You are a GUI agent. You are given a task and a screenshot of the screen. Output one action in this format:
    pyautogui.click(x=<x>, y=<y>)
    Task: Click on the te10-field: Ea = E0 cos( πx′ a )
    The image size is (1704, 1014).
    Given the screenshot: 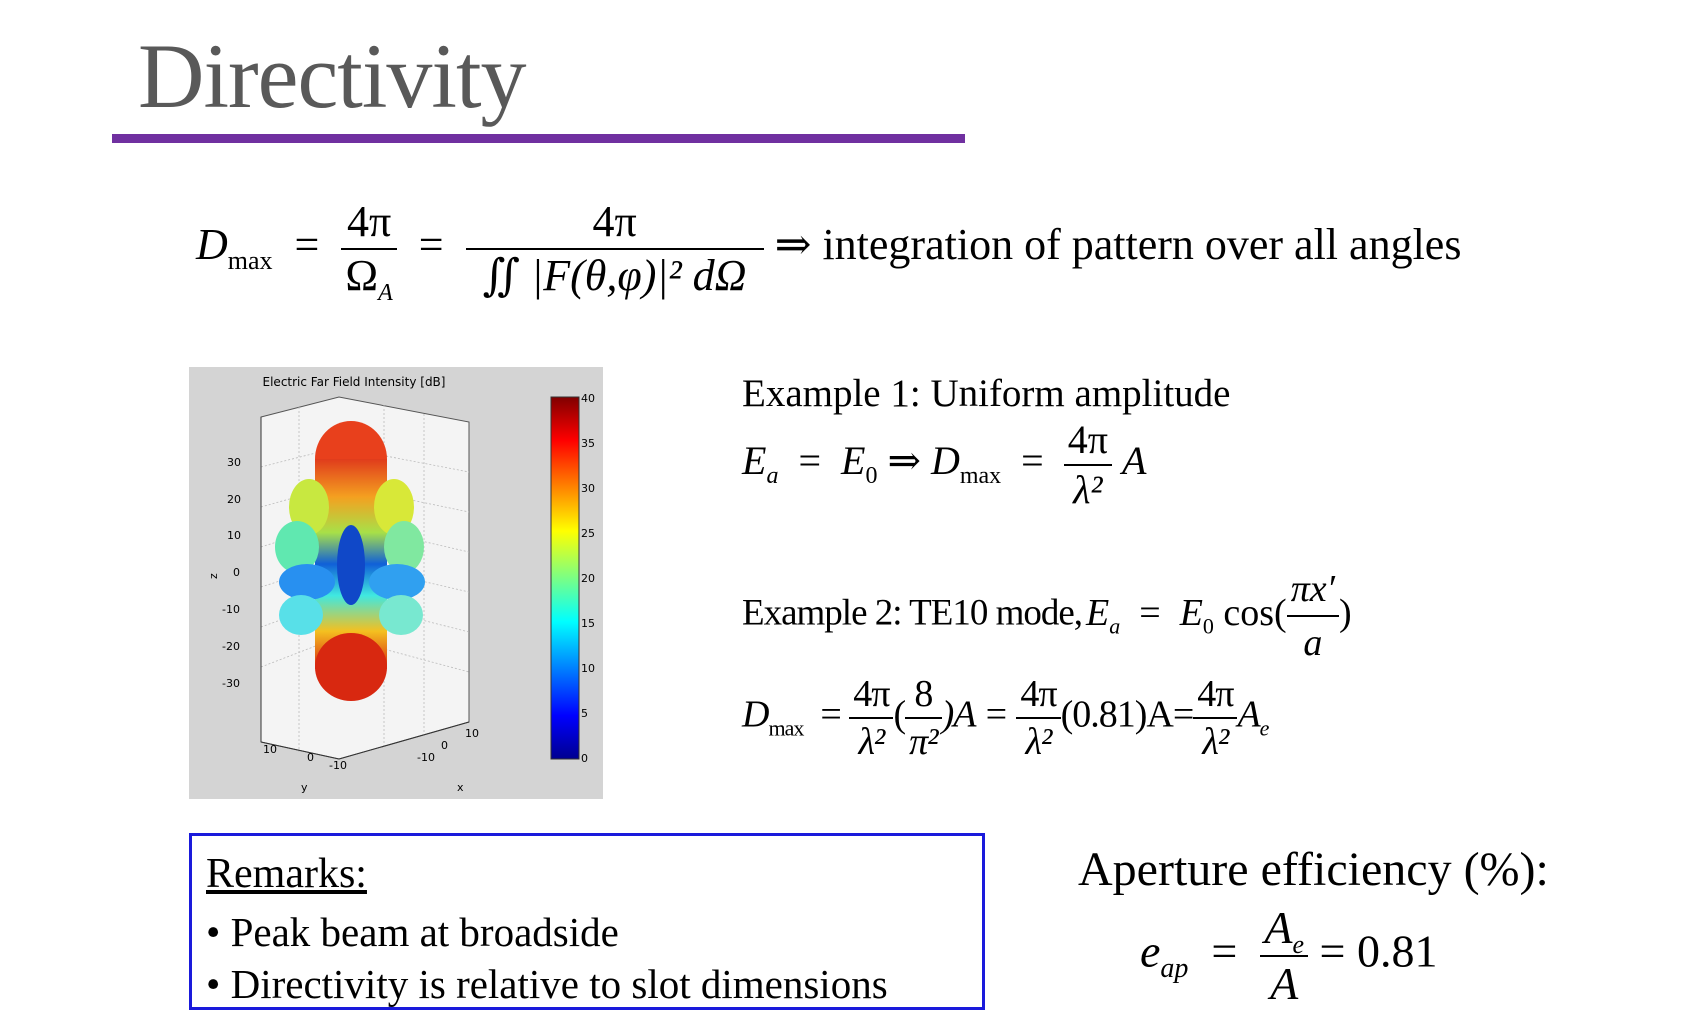 What is the action you would take?
    pyautogui.click(x=1219, y=616)
    